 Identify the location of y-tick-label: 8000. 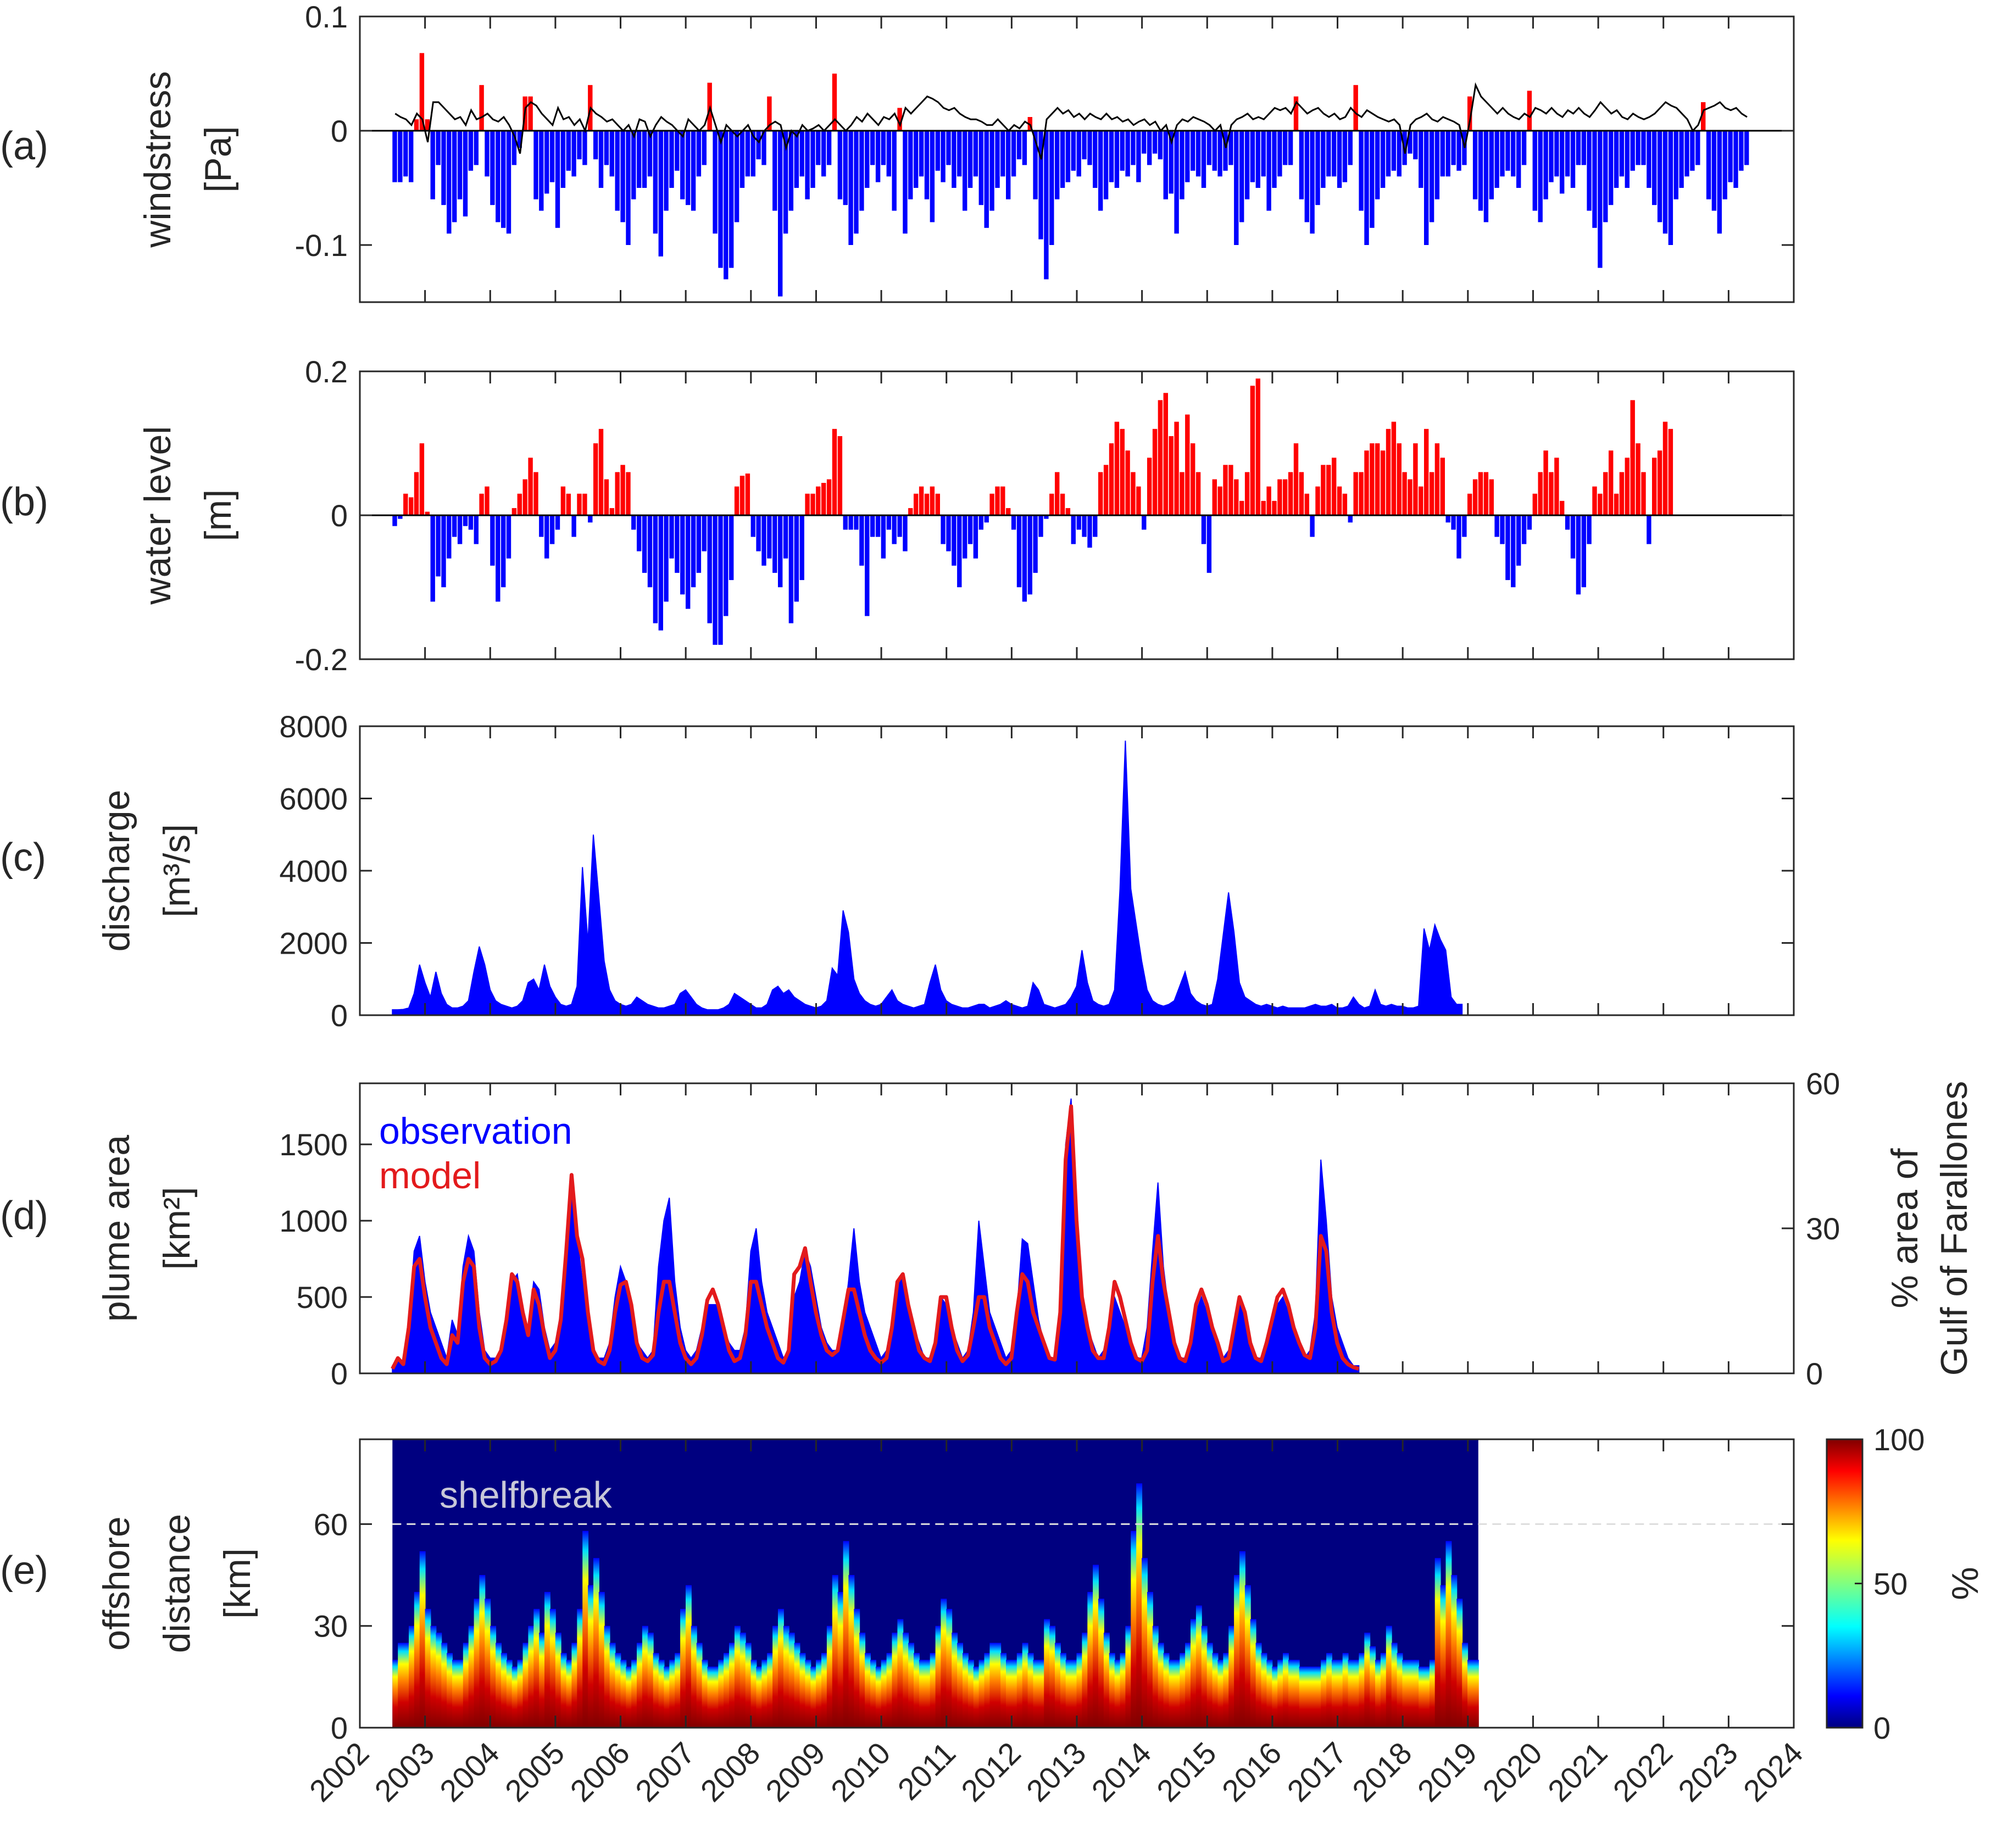
(314, 727).